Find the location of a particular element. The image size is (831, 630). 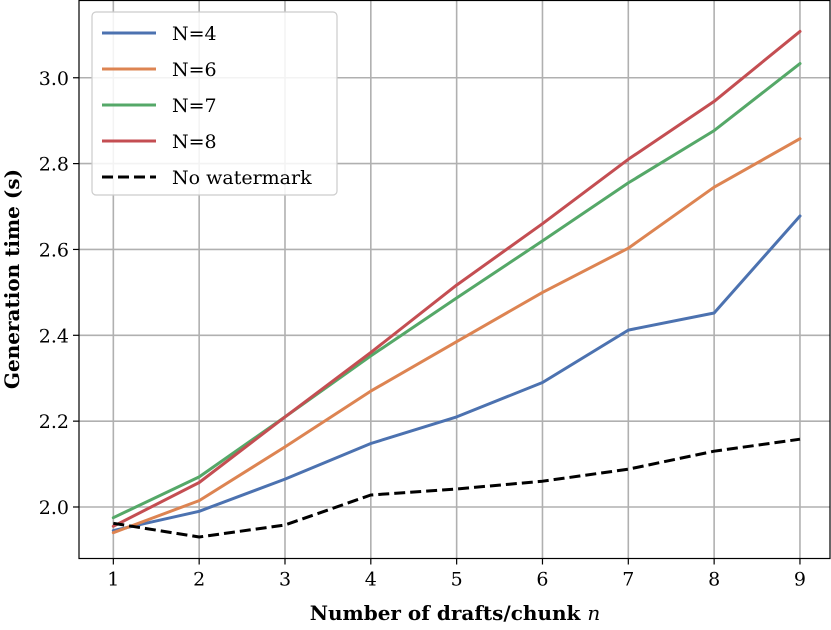

y-axis-ticks: 2.0 2.2 2.4 2.6 2.8 3.0 is located at coordinates (59, 293).